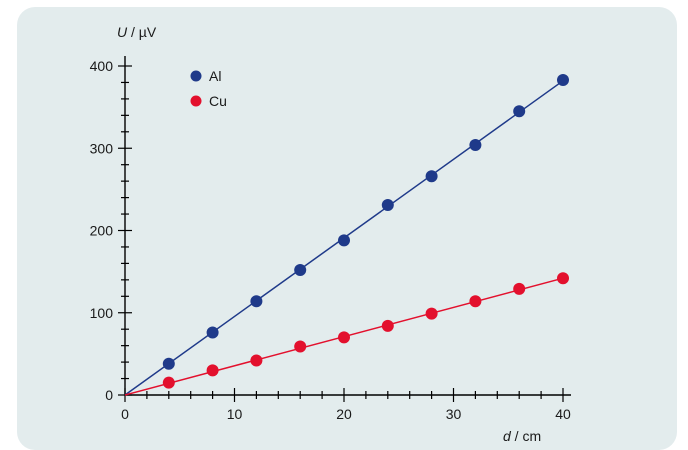 This screenshot has width=688, height=450. Describe the element at coordinates (215, 76) in the screenshot. I see `legend-label-al: Al` at that location.